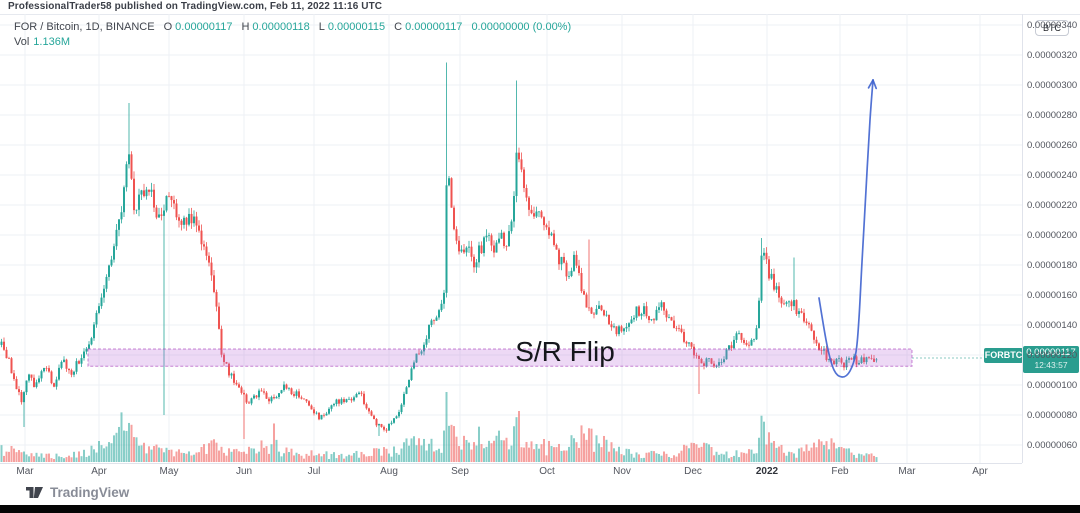  I want to click on time-axis-label: Oct, so click(547, 471).